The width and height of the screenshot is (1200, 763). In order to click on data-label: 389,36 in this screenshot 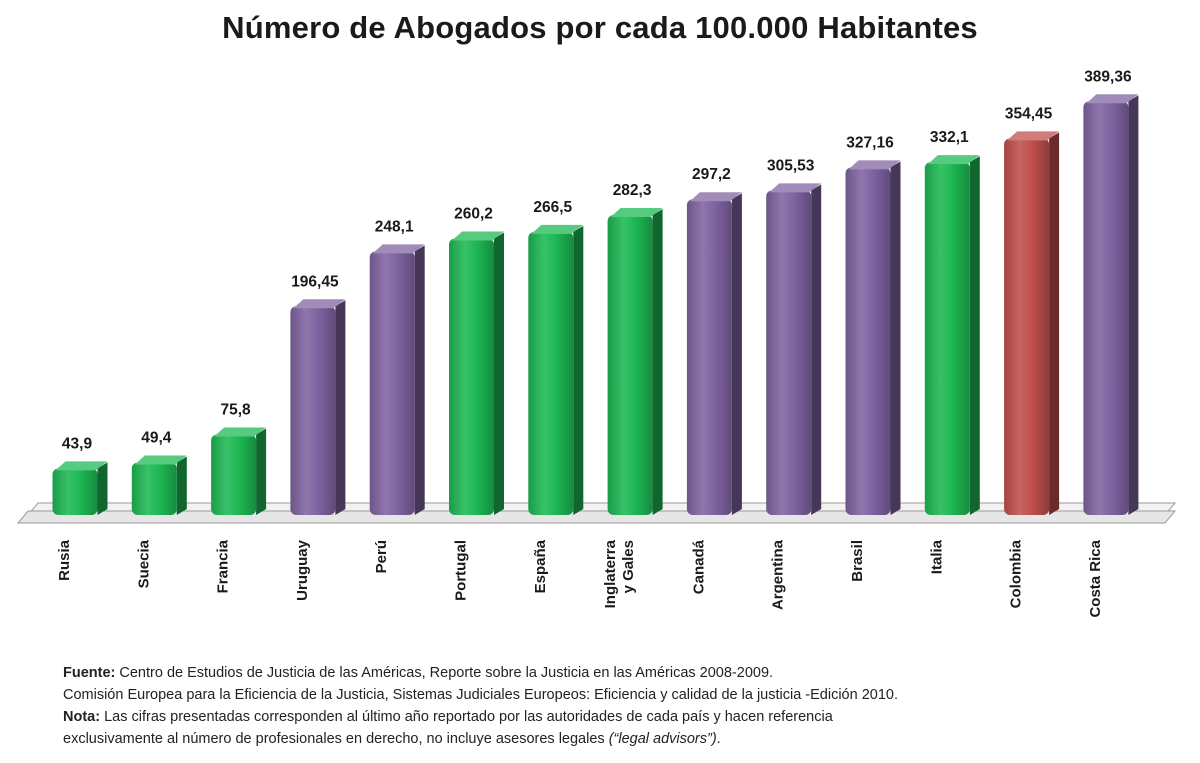, I will do `click(1108, 76)`.